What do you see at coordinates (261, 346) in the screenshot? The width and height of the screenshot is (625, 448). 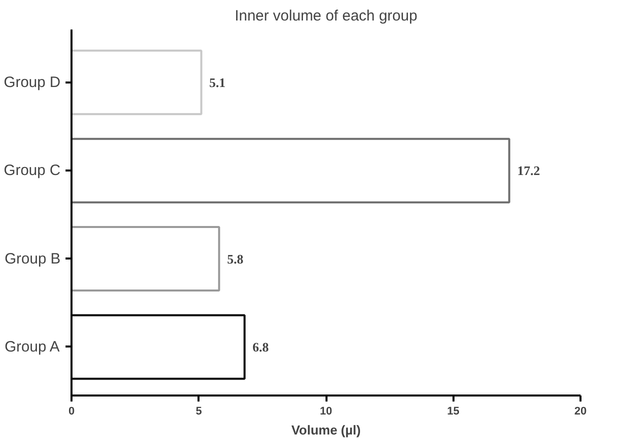 I see `data-label: 6.8` at bounding box center [261, 346].